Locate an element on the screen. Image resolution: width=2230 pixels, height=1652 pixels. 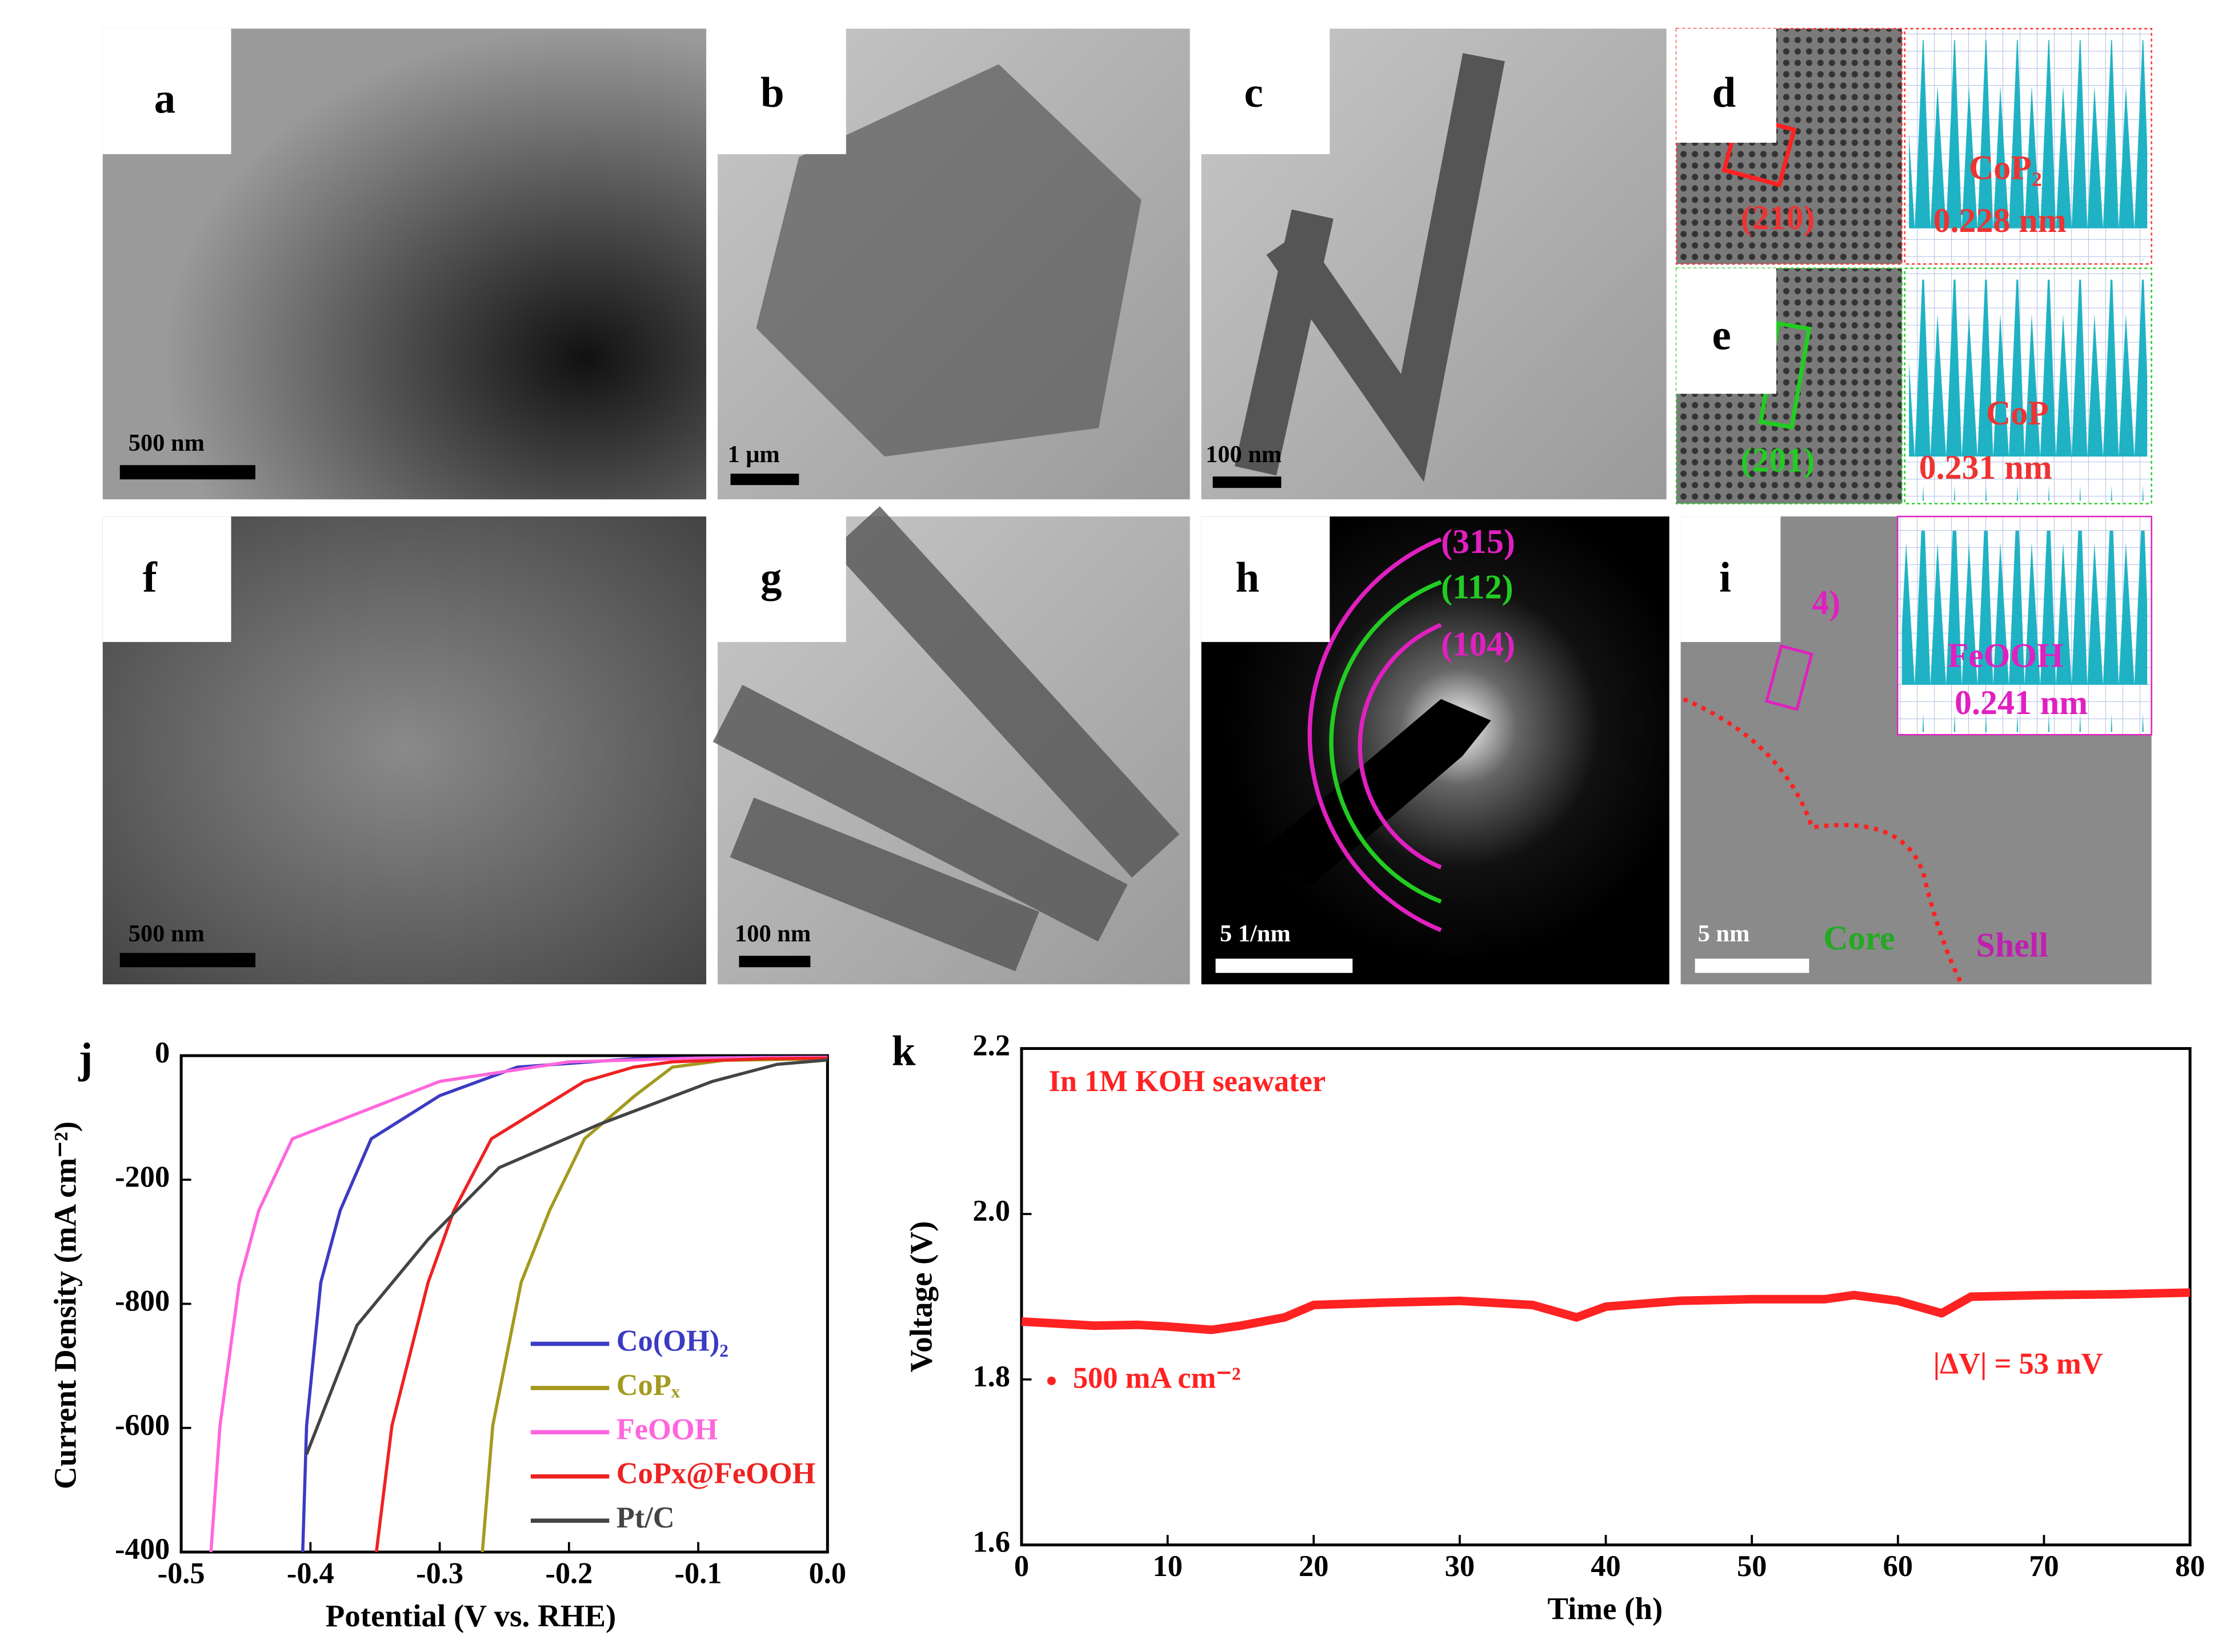
annotation: In 1M KOH seawater is located at coordinates (1187, 1081).